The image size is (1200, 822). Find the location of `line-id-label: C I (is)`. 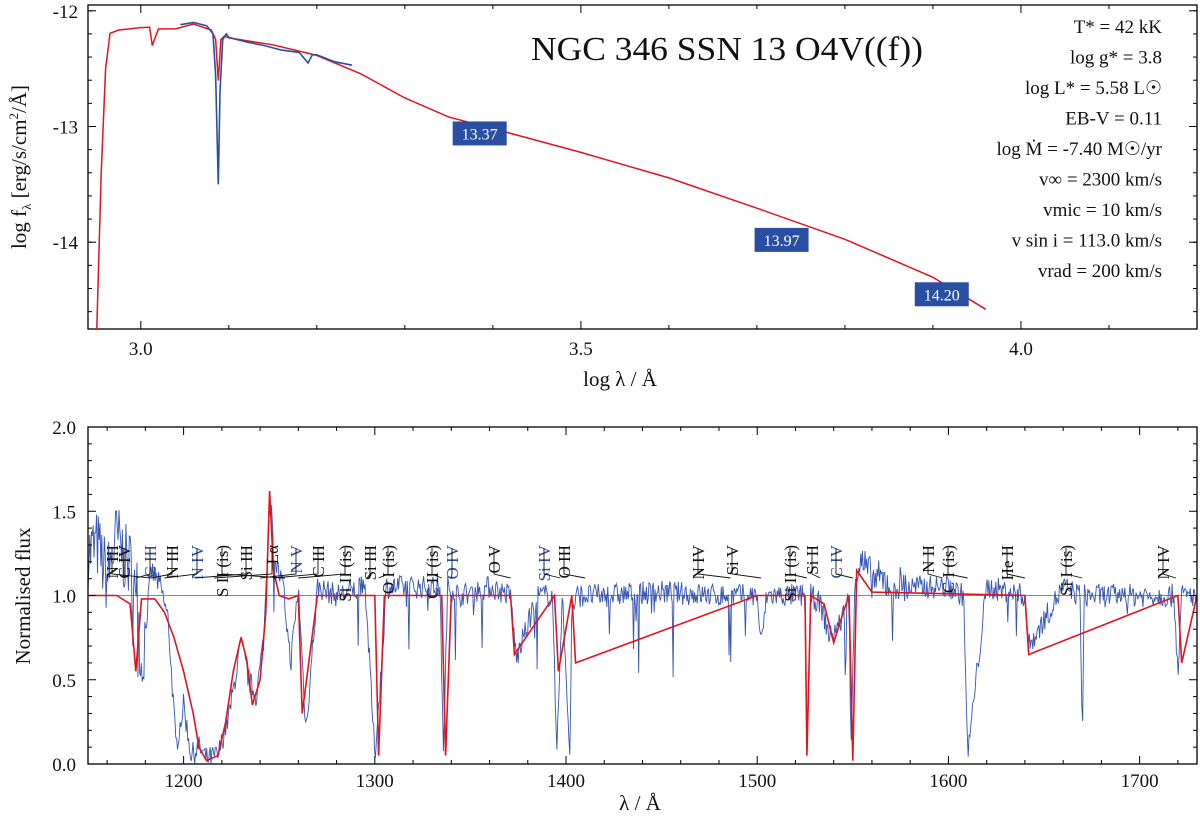

line-id-label: C I (is) is located at coordinates (948, 569).